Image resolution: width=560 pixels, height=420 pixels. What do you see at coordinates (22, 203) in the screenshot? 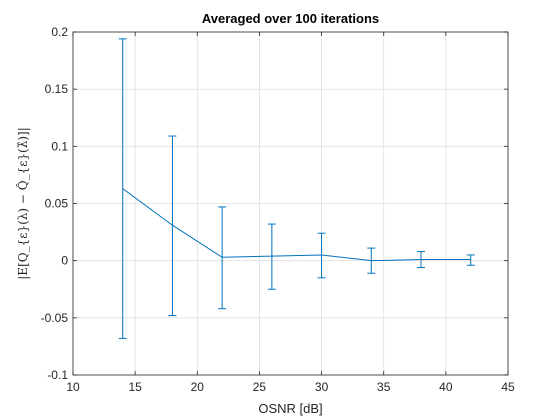
I see `y-axis-label: |E[Q_{ε}(λ) − Q̂_{ε}(λ̂)]|` at bounding box center [22, 203].